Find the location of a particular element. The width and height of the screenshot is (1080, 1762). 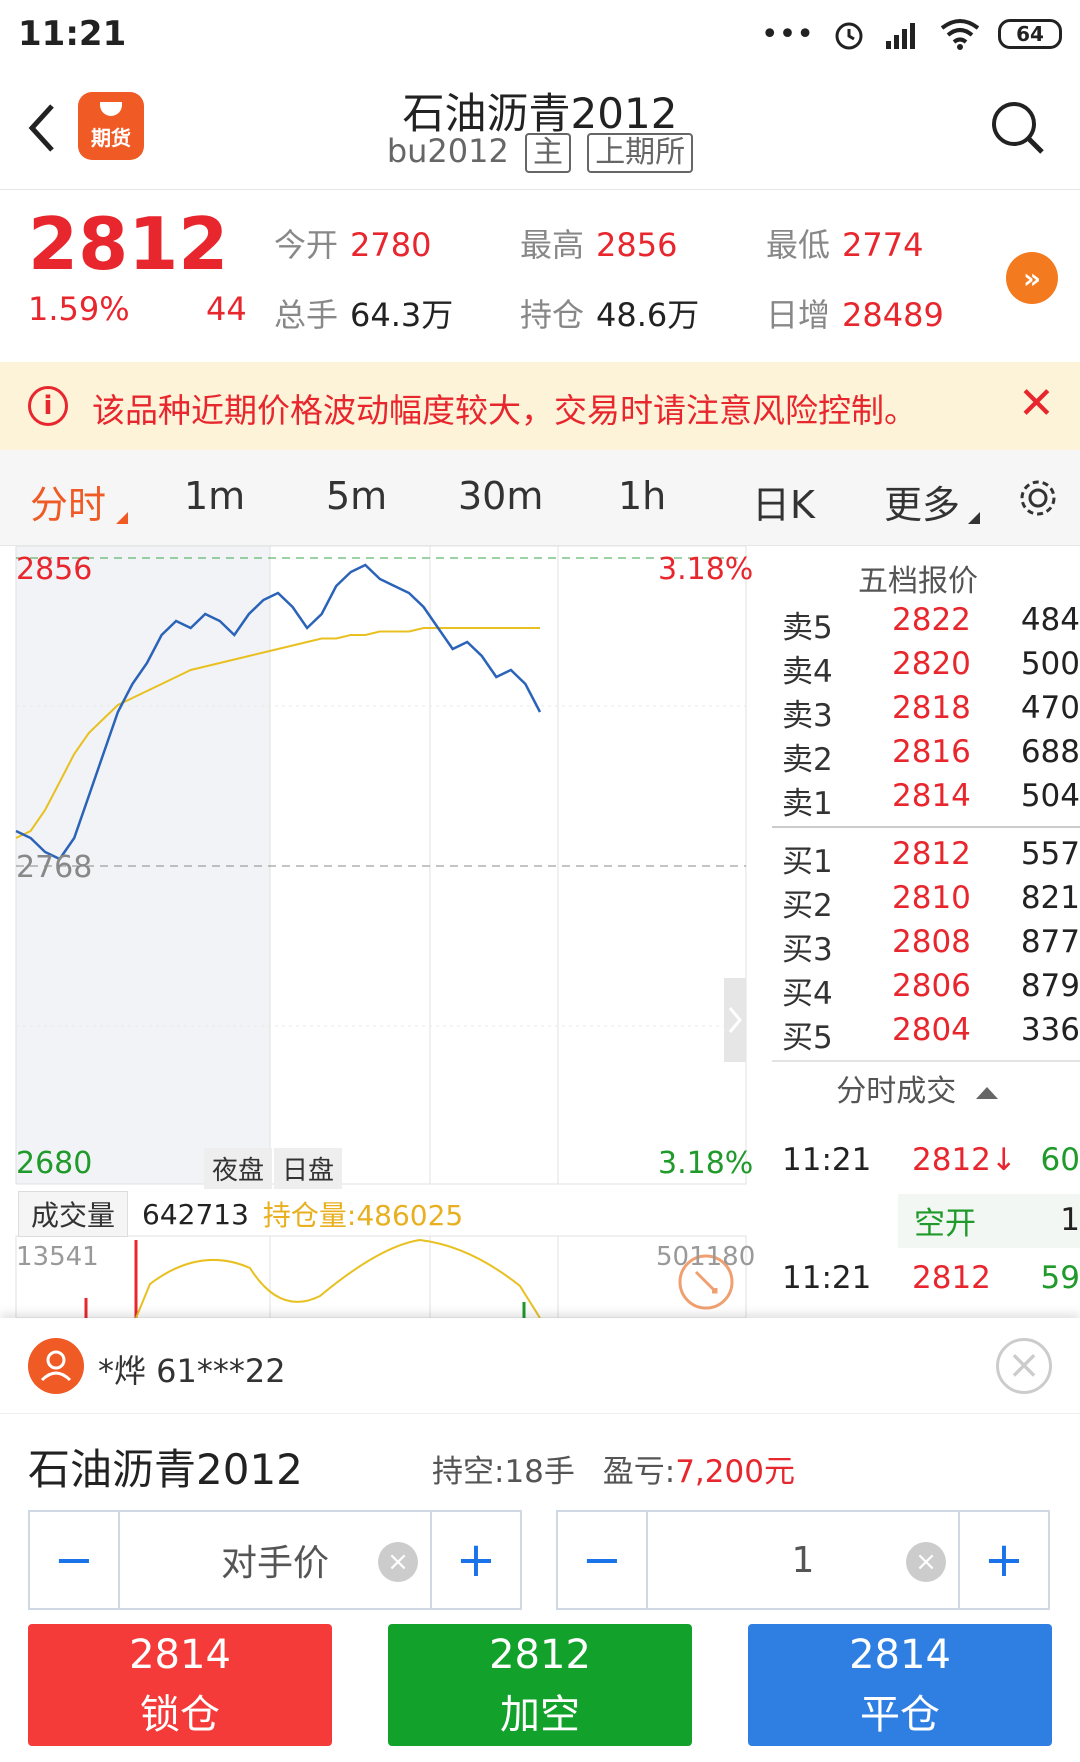

app-logo: 期货 is located at coordinates (111, 126).